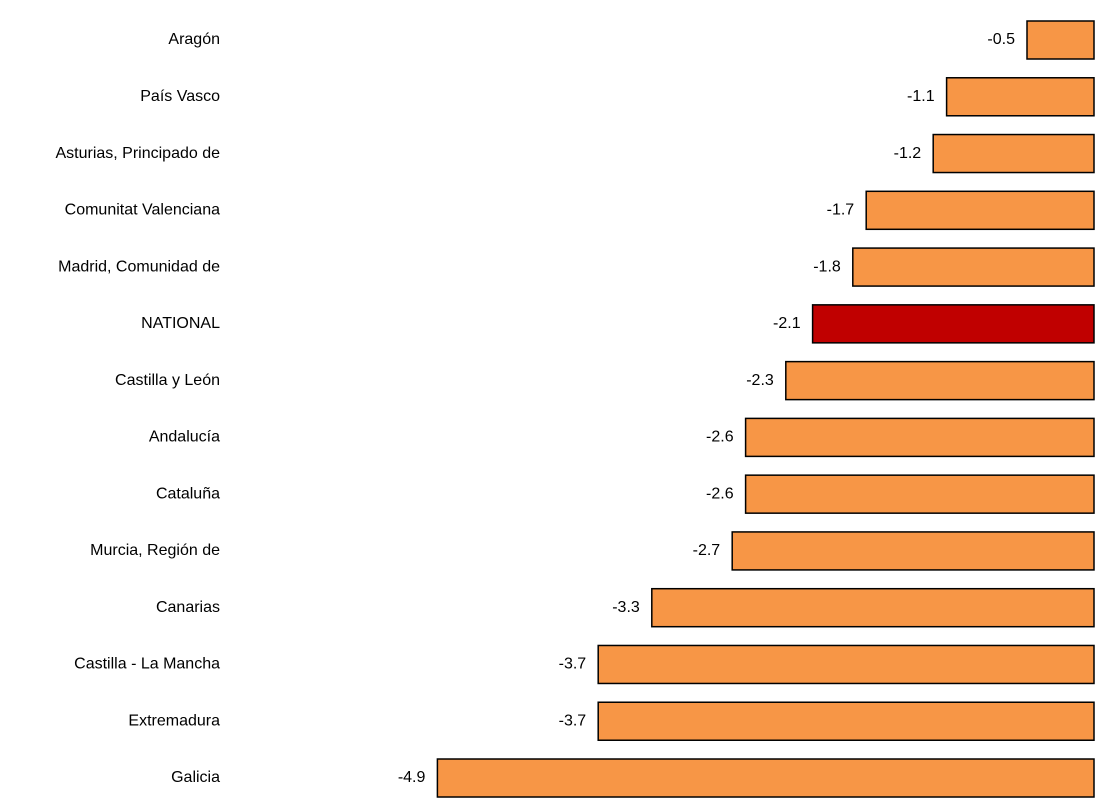  Describe the element at coordinates (142, 210) in the screenshot. I see `category-label: Comunitat Valenciana` at that location.